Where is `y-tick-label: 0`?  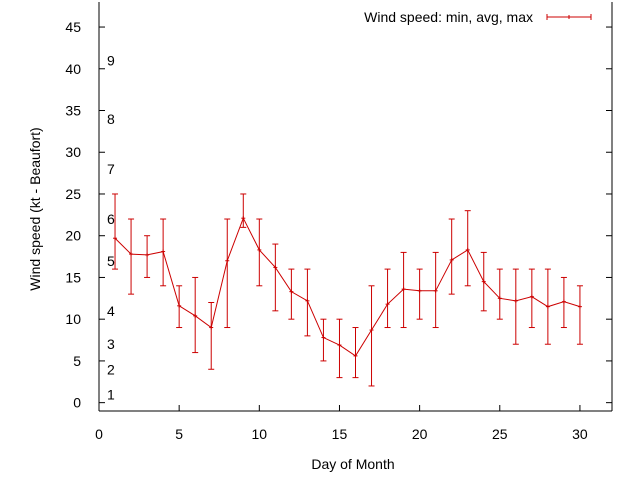 y-tick-label: 0 is located at coordinates (77, 403).